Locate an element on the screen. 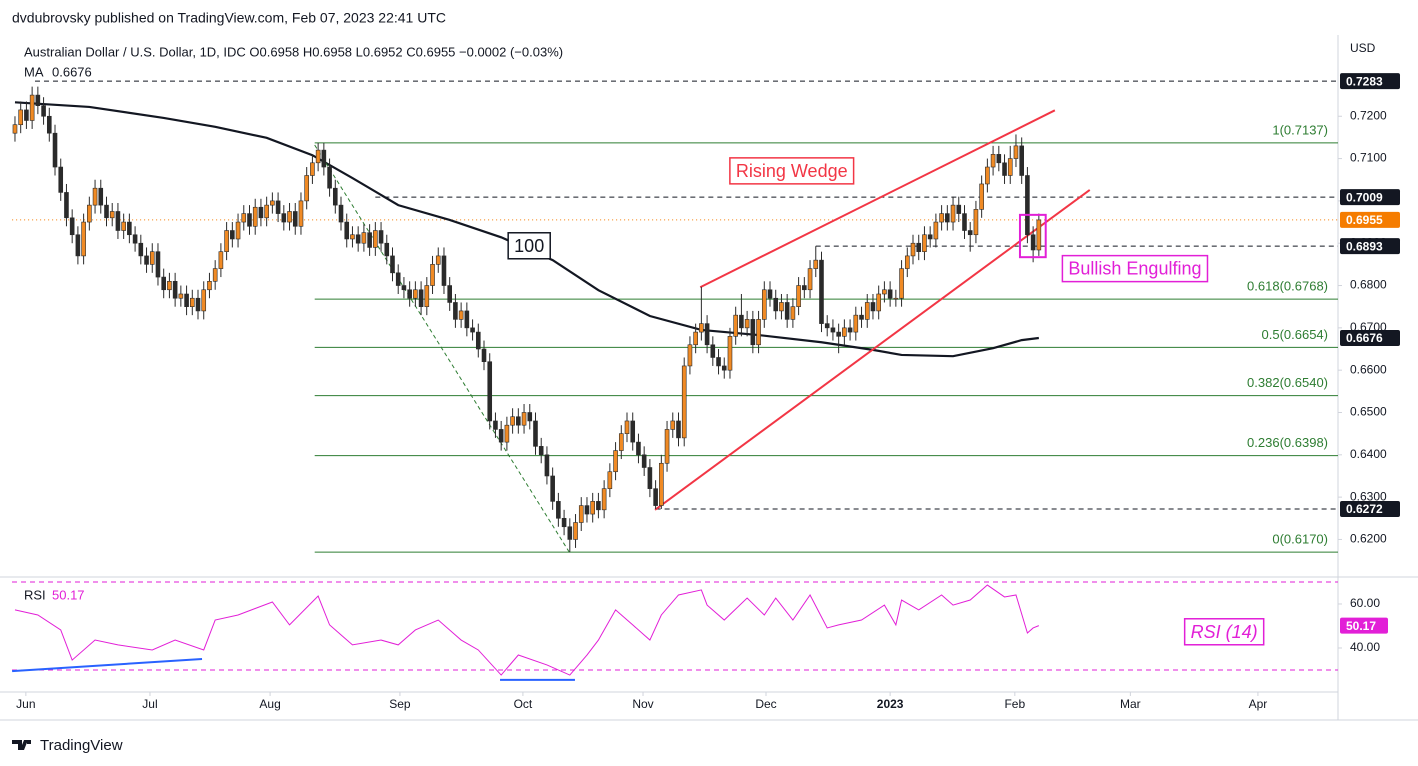 The width and height of the screenshot is (1418, 766). rsi-tag is located at coordinates (1364, 625).